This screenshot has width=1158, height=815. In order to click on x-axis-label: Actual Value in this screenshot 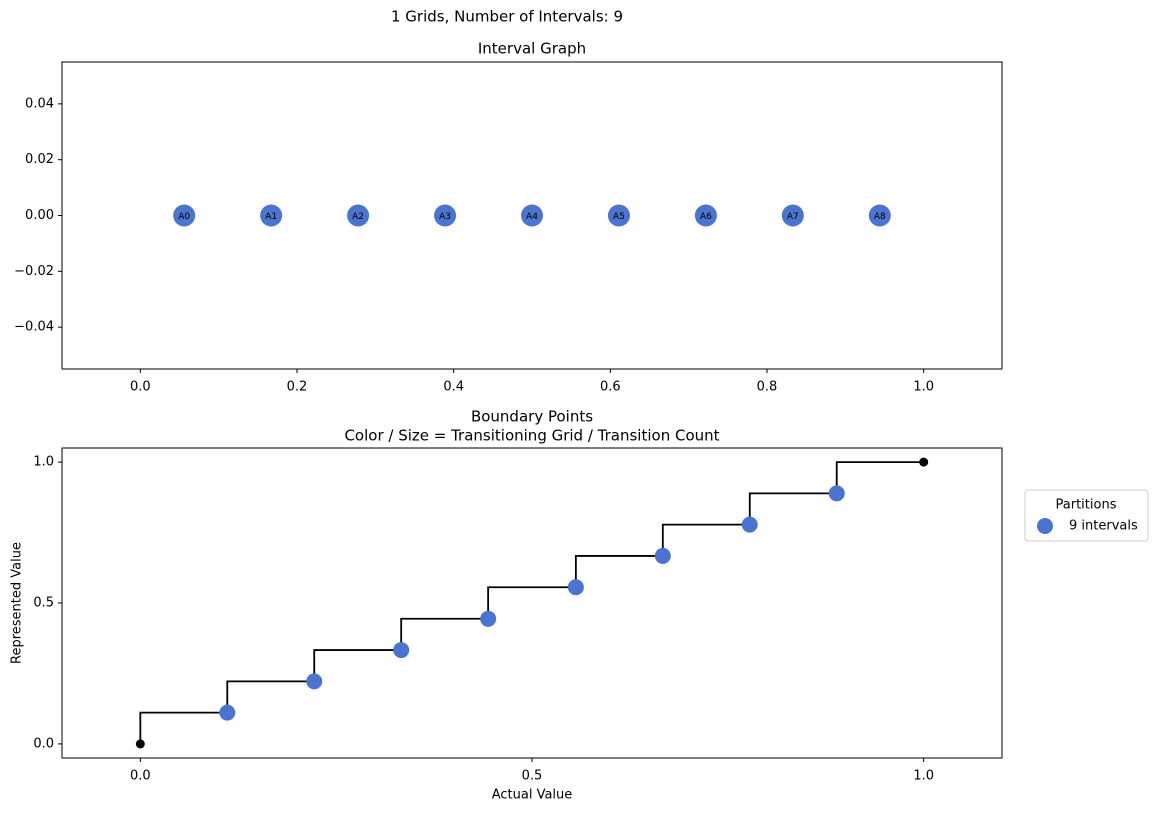, I will do `click(532, 795)`.